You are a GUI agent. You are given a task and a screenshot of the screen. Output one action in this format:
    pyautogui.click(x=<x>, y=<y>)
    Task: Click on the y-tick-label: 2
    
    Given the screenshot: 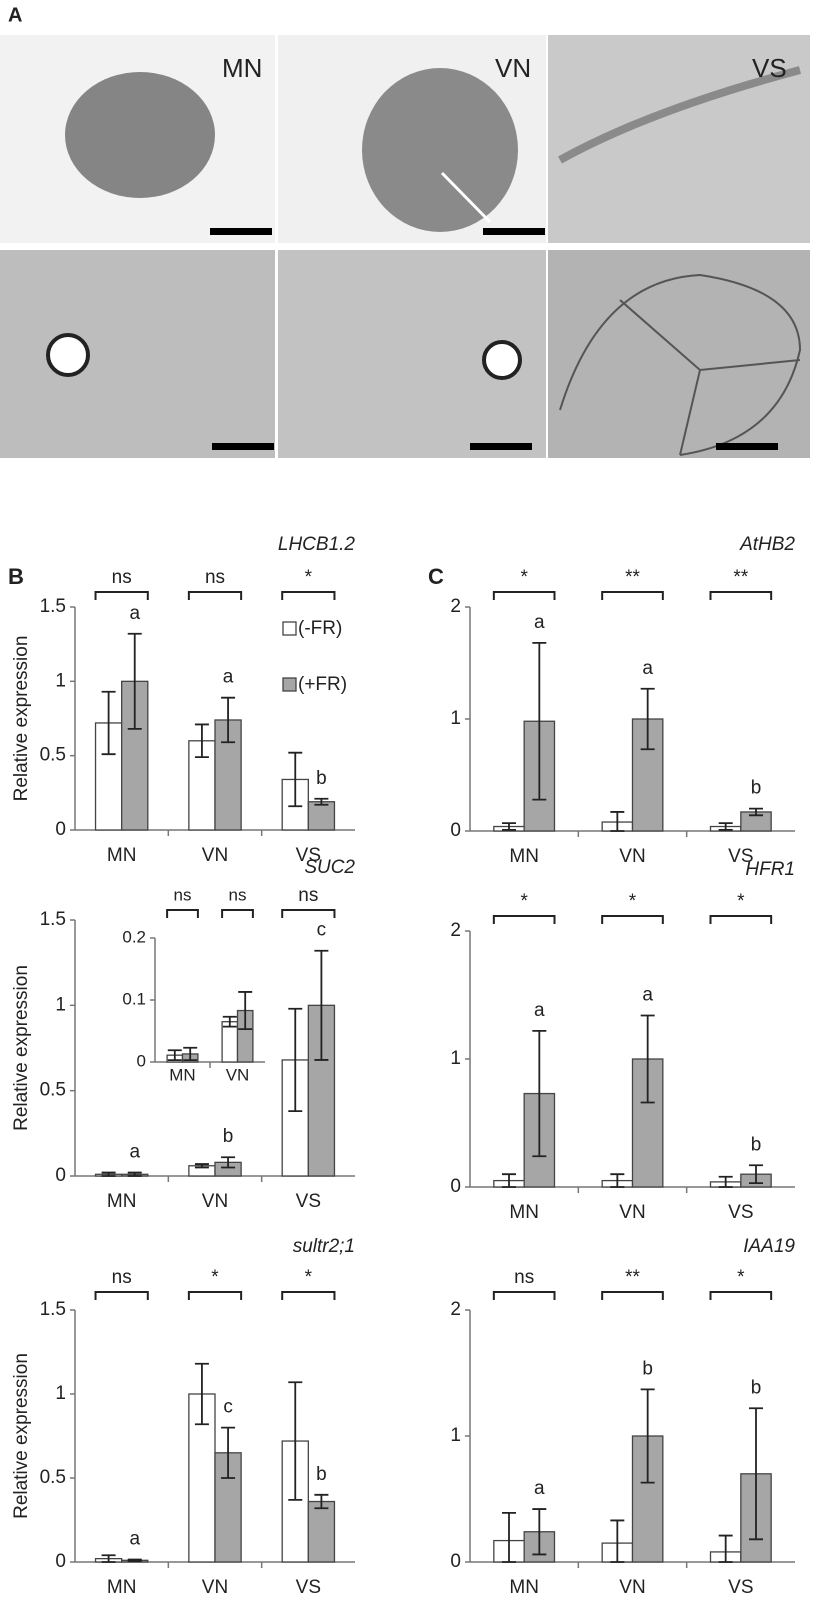 What is the action you would take?
    pyautogui.click(x=455, y=606)
    